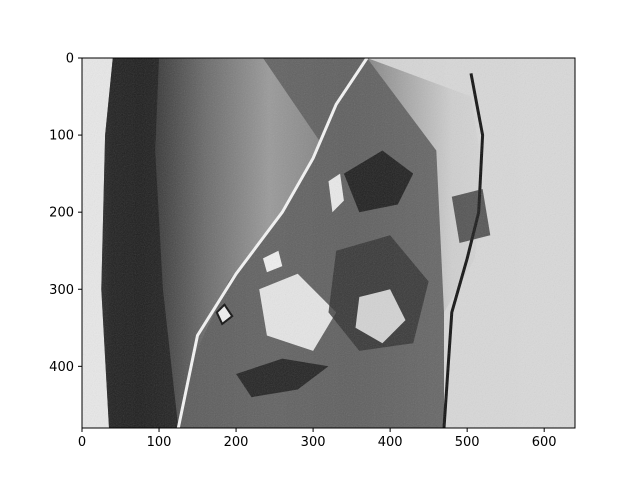 The height and width of the screenshot is (484, 640). What do you see at coordinates (544, 442) in the screenshot?
I see `x-tick-label: 600` at bounding box center [544, 442].